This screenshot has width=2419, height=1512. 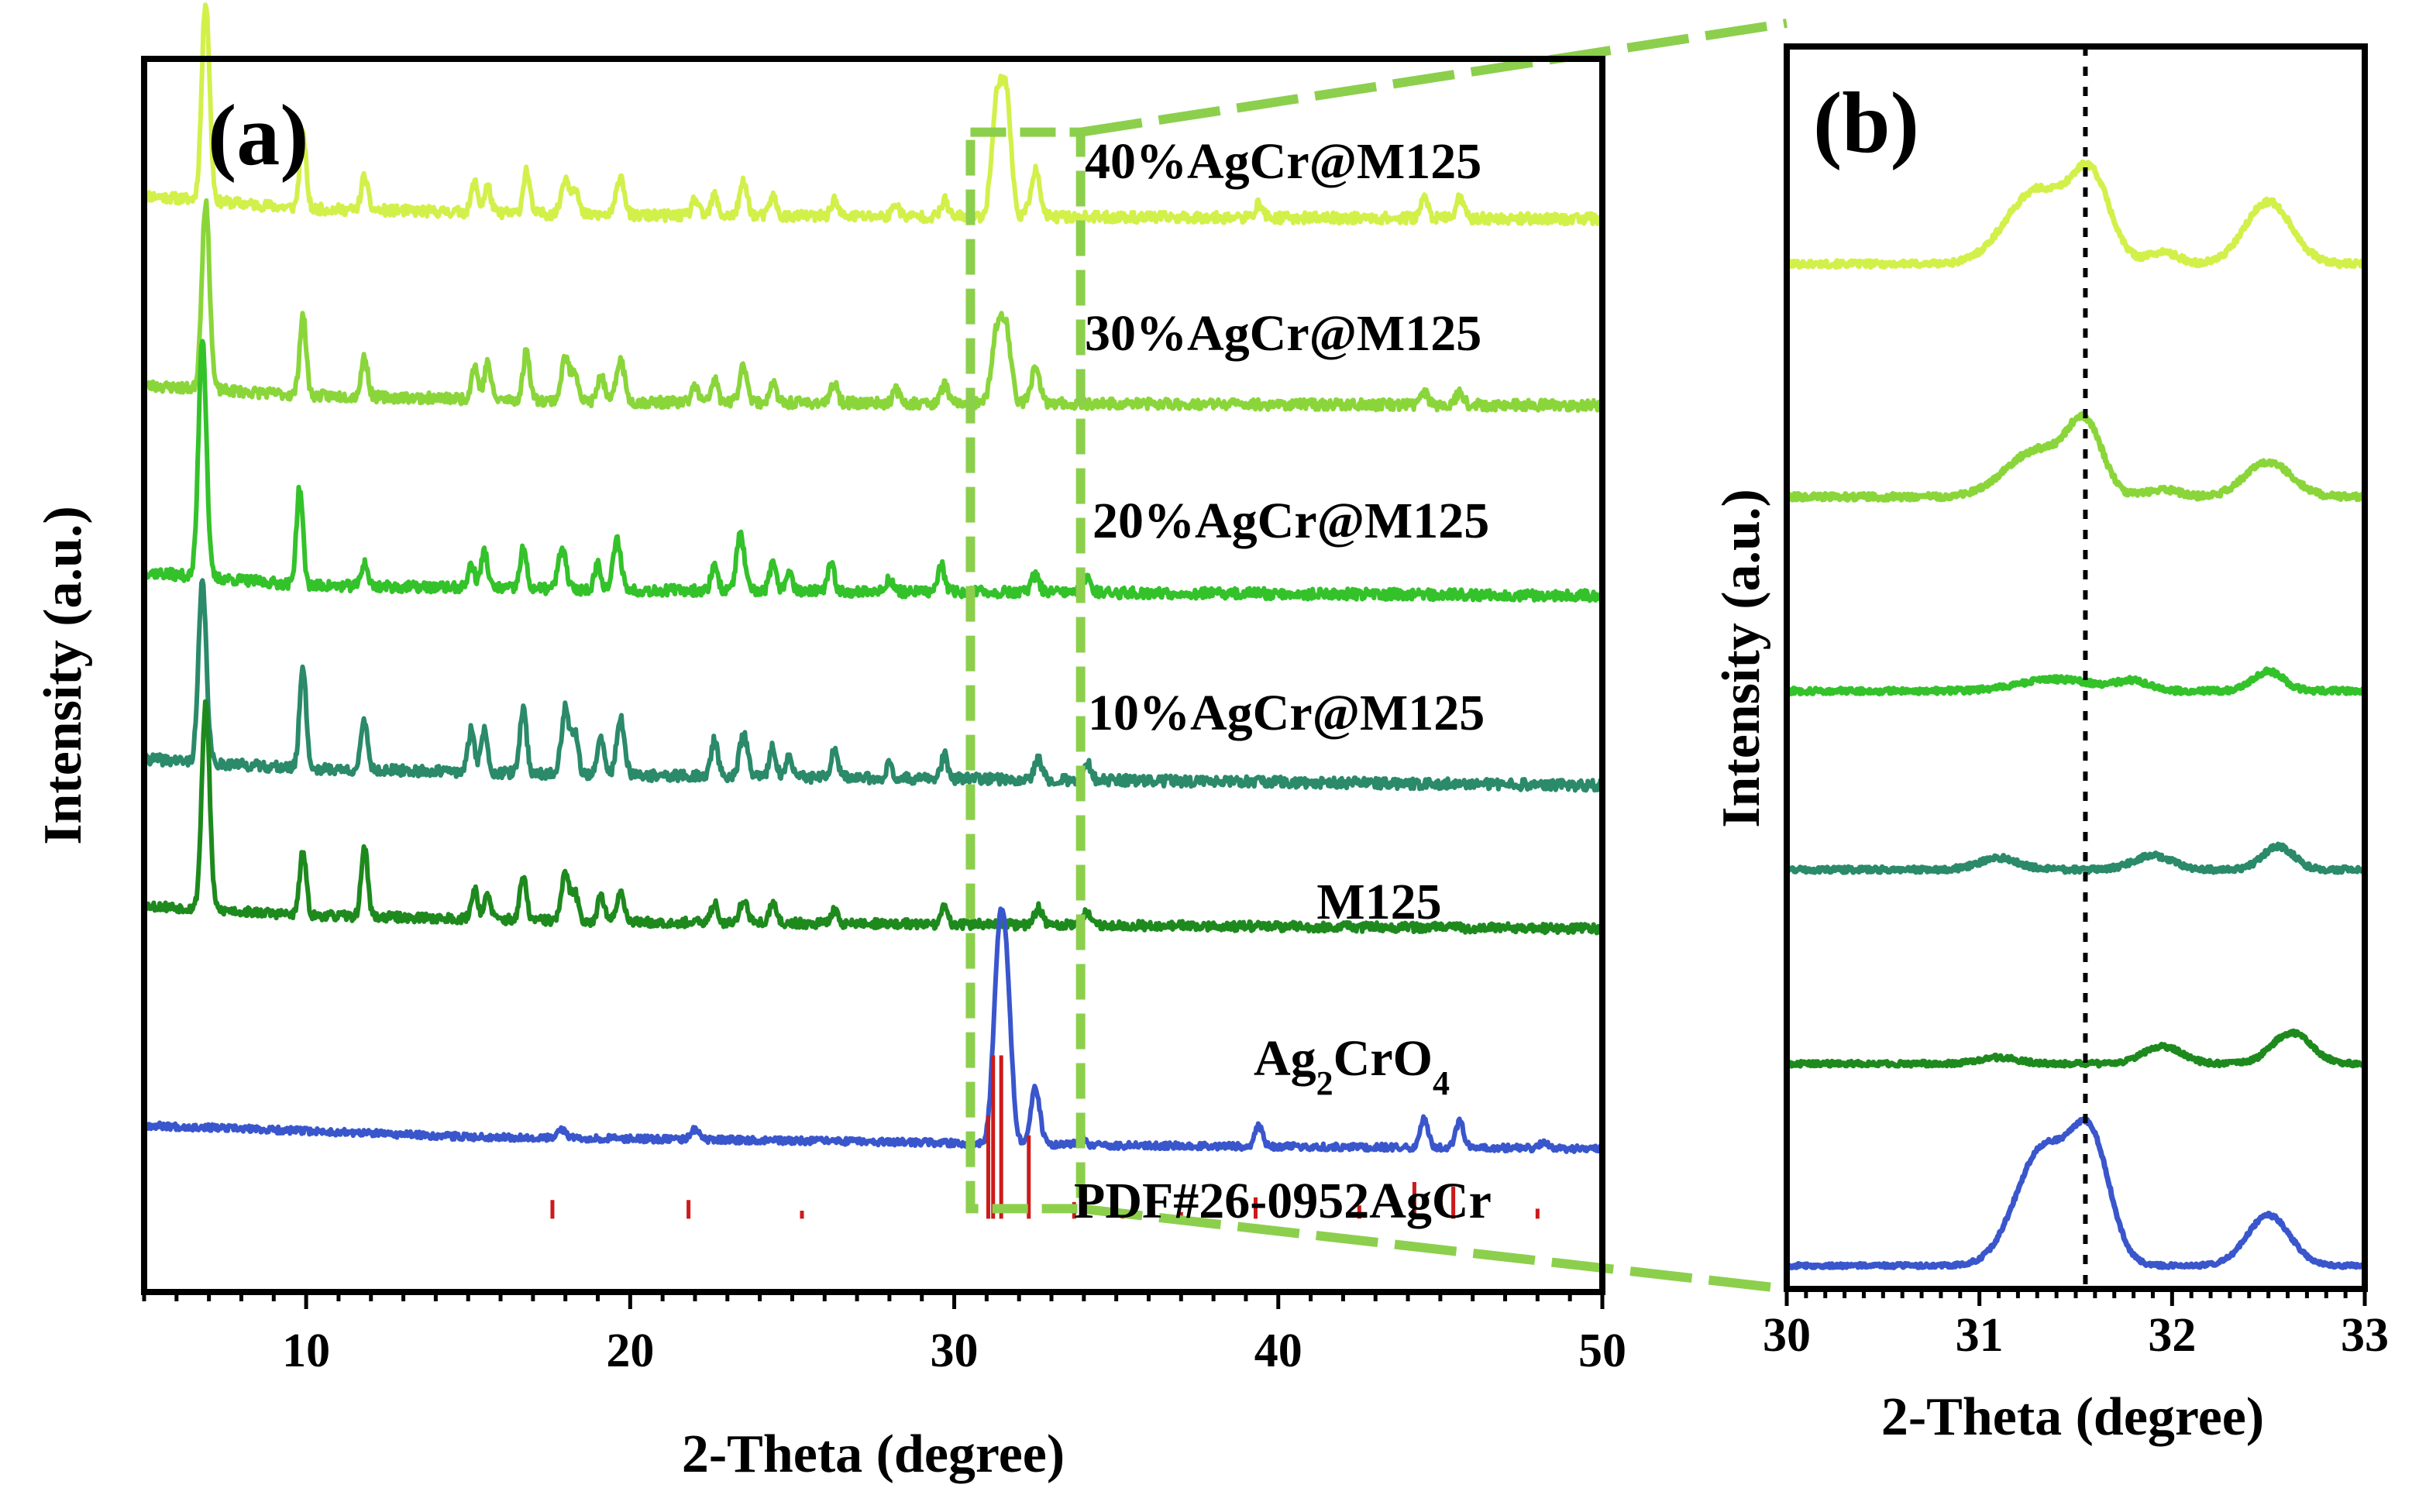 What do you see at coordinates (1741, 658) in the screenshot?
I see `panel-b-y-axis-title: Intensity (a.u.)` at bounding box center [1741, 658].